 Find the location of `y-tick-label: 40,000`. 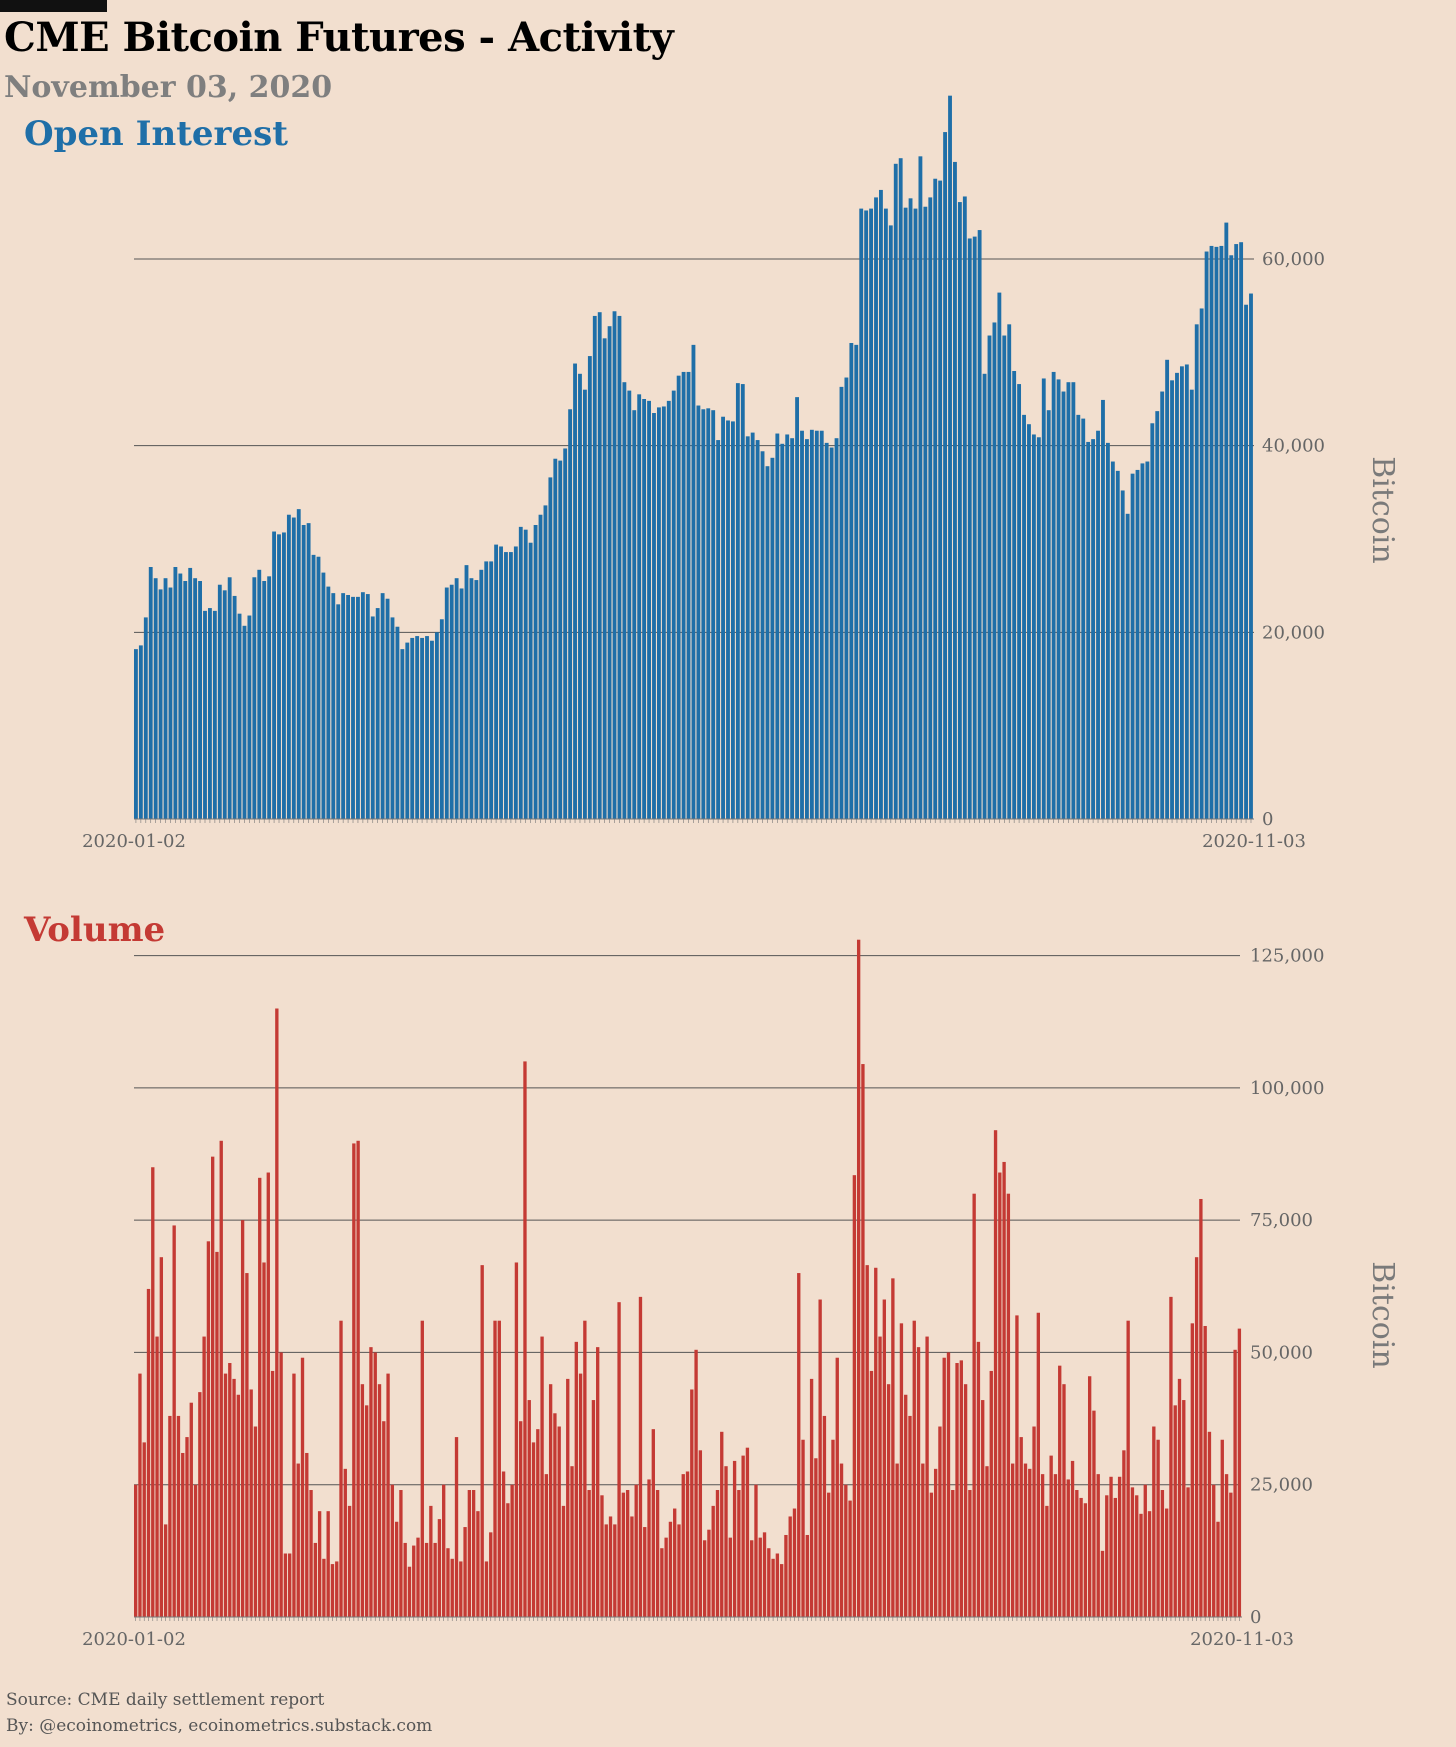

y-tick-label: 40,000 is located at coordinates (1293, 446).